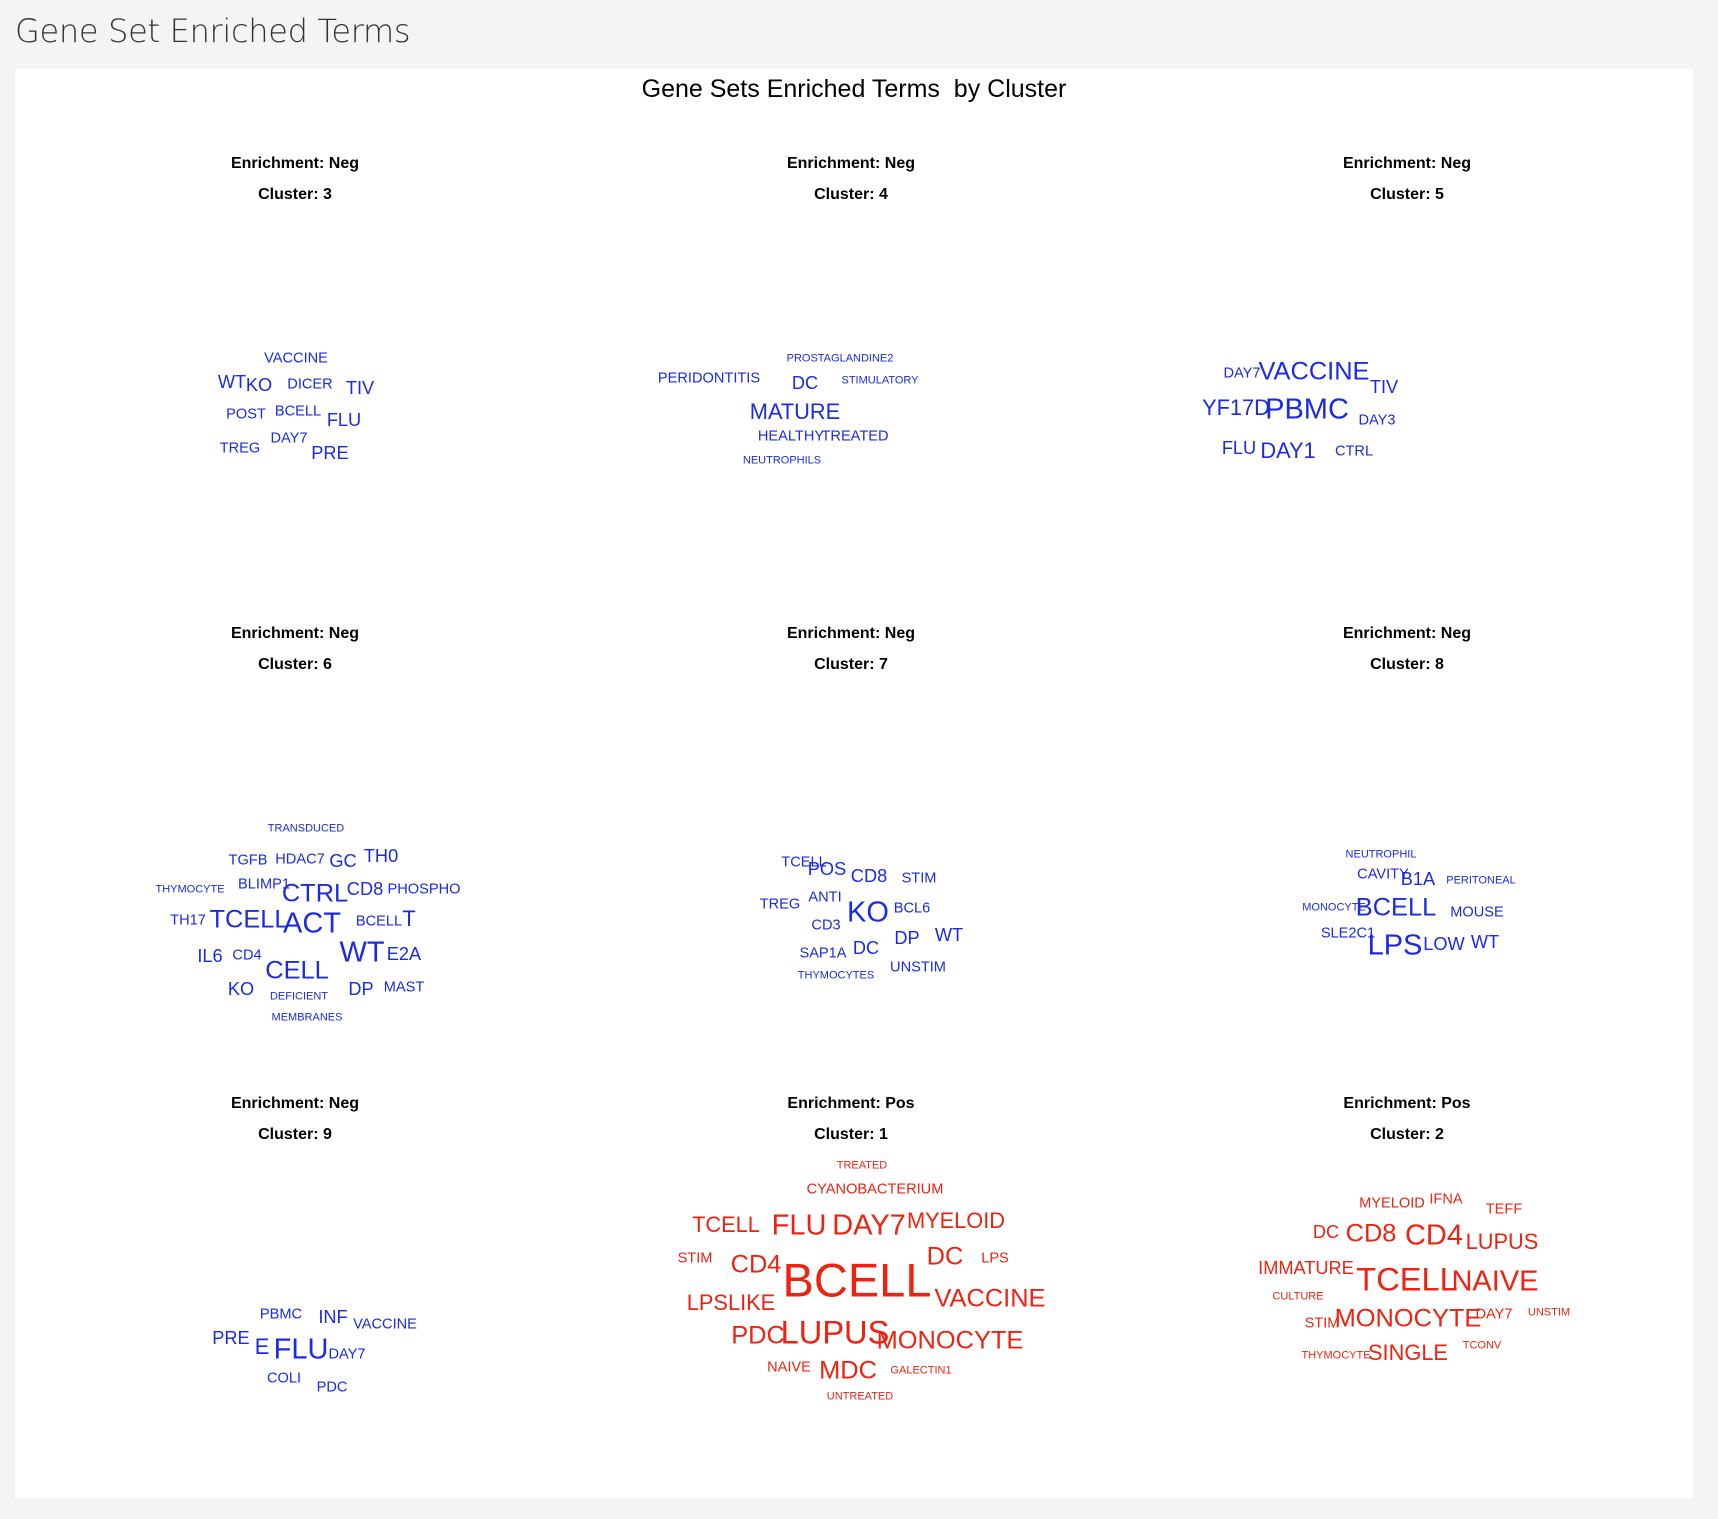  What do you see at coordinates (848, 1370) in the screenshot?
I see `wordcloud-term: MDC` at bounding box center [848, 1370].